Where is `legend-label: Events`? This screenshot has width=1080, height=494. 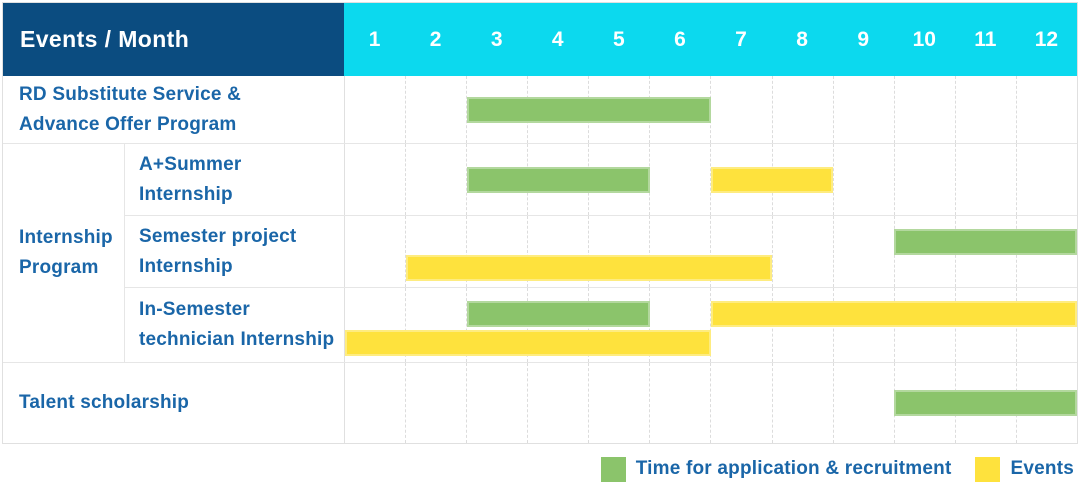
legend-label: Events is located at coordinates (1042, 468).